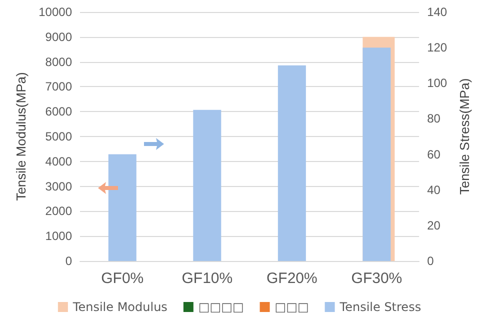 The width and height of the screenshot is (479, 320). What do you see at coordinates (291, 307) in the screenshot?
I see `legend-label: □□□` at bounding box center [291, 307].